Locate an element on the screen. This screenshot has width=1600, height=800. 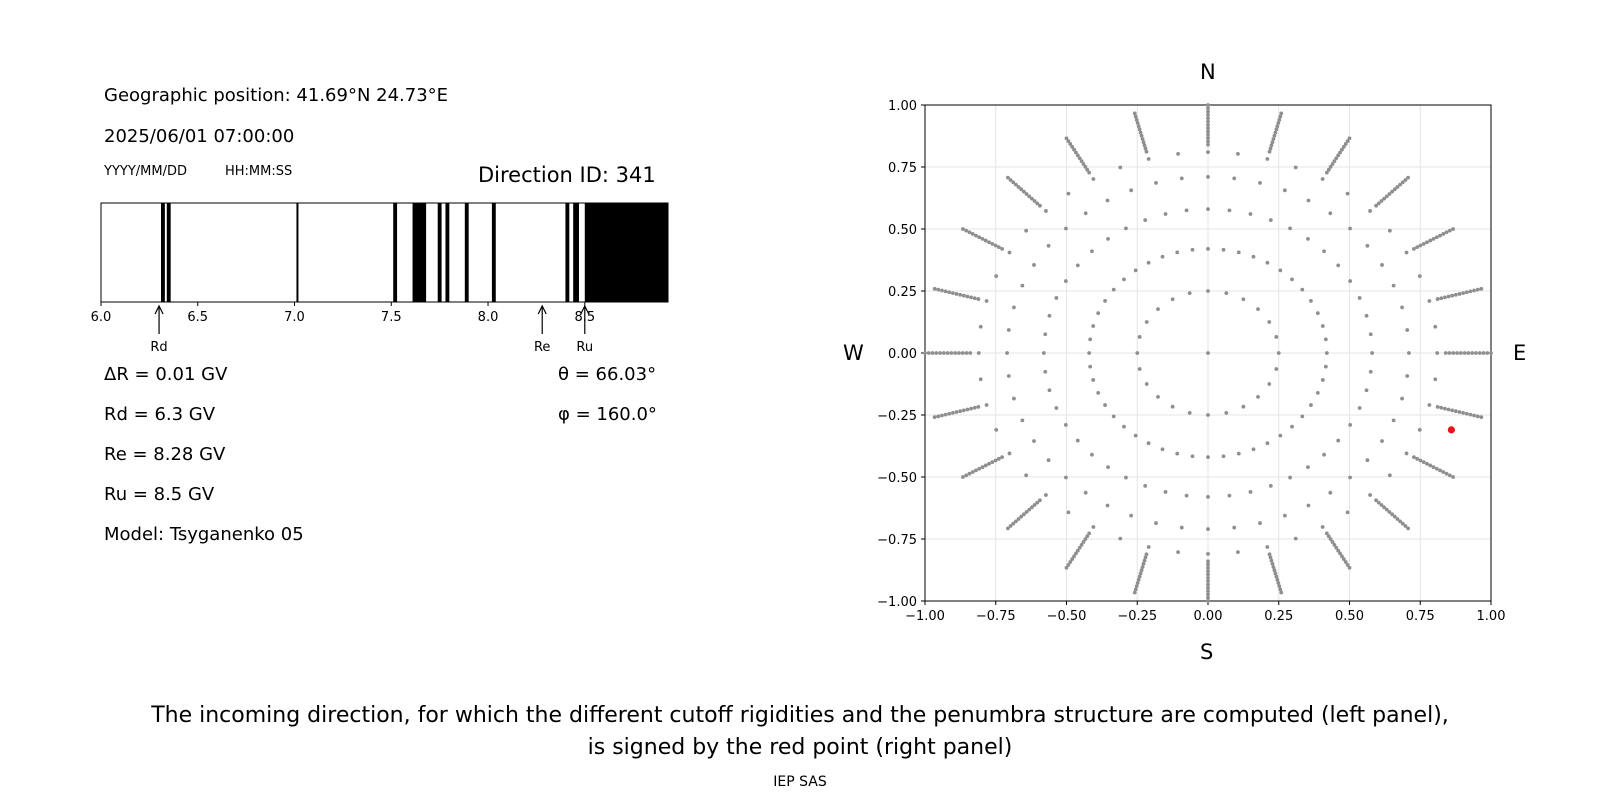
compass-west-label: W is located at coordinates (853, 353).